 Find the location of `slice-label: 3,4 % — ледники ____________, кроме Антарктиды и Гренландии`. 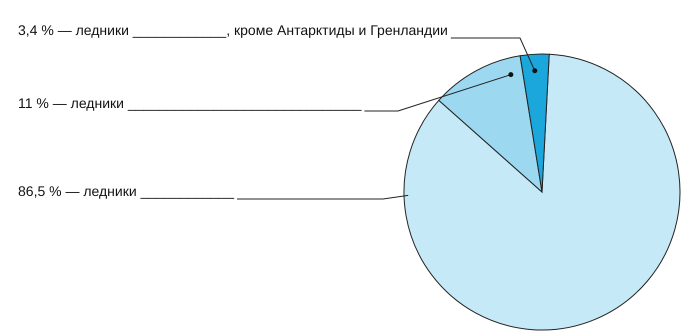

slice-label: 3,4 % — ледники ____________, кроме Антарктиды и Гренландии is located at coordinates (233, 30).